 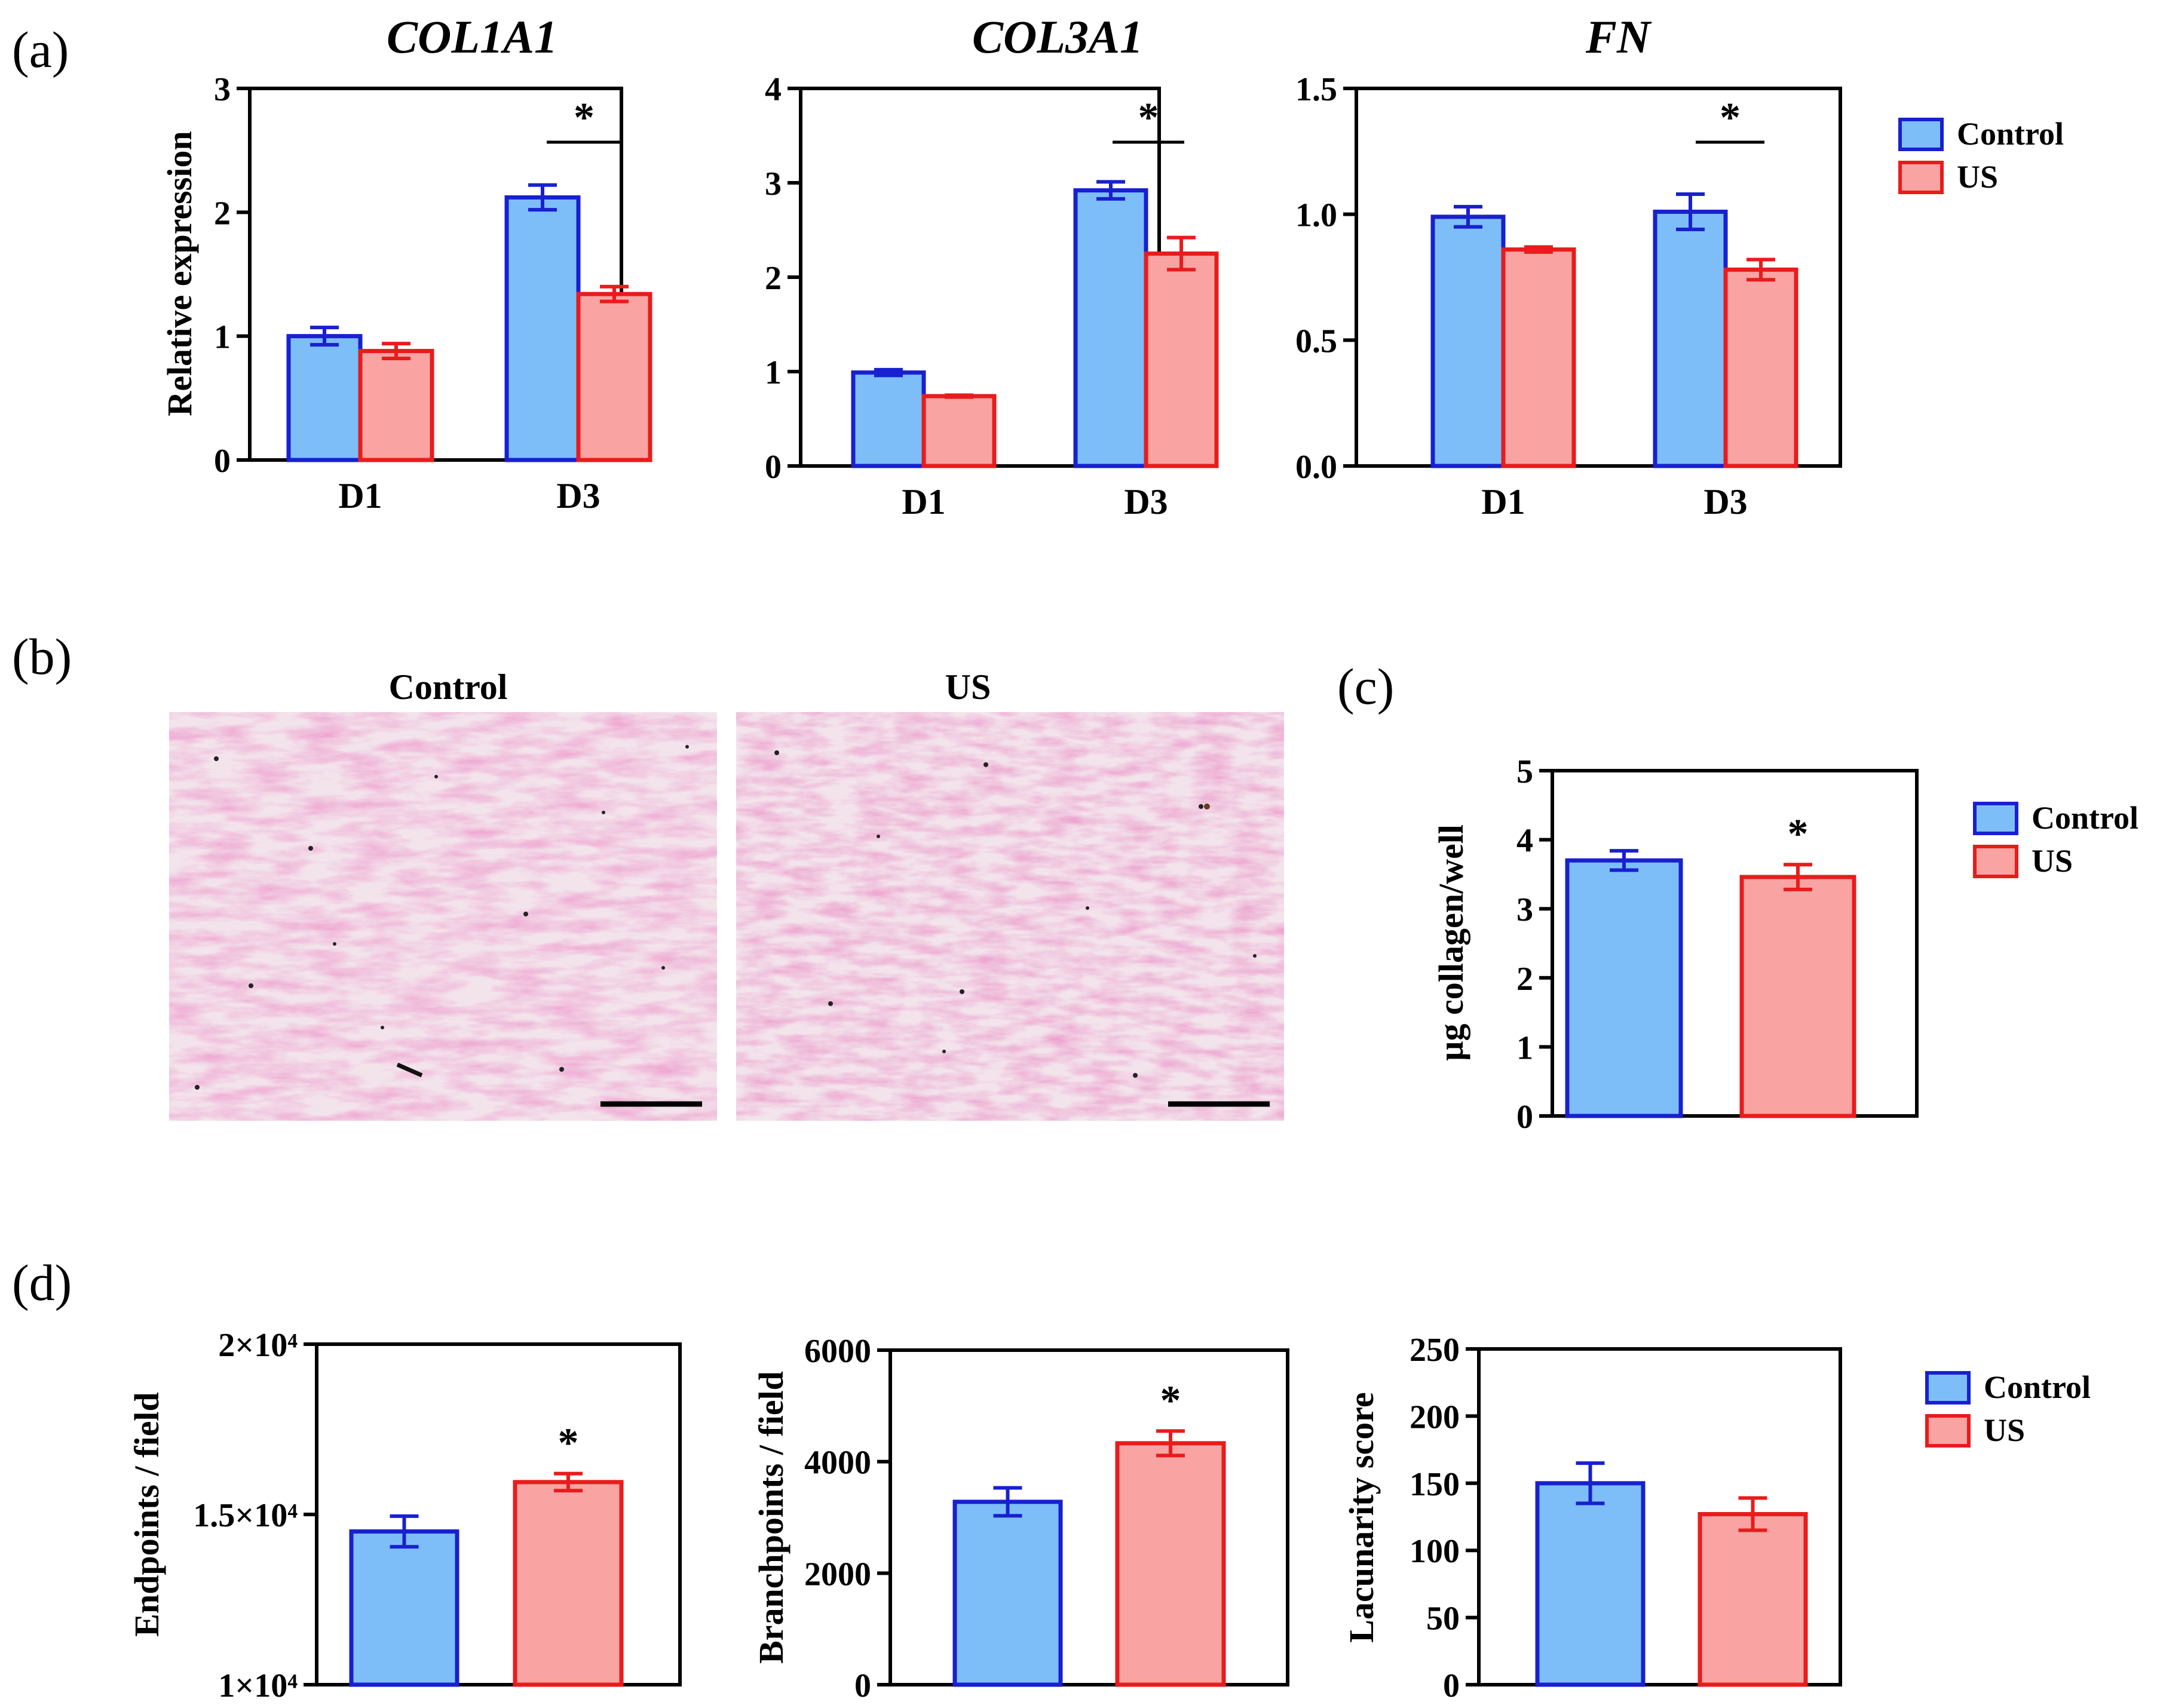 What do you see at coordinates (1435, 1417) in the screenshot?
I see `chart-d3-ytick-label: 200` at bounding box center [1435, 1417].